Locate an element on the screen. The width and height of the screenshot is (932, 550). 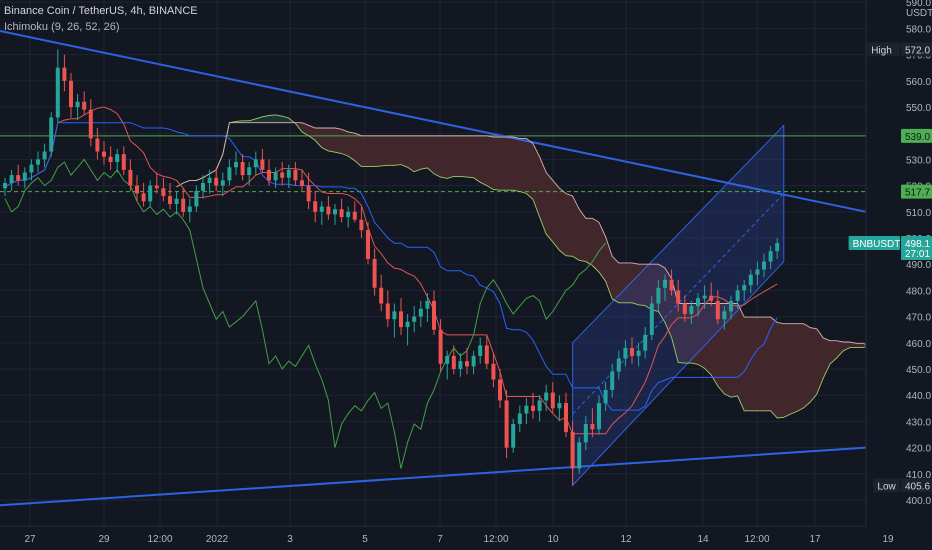
price-tick-label: 580.0 is located at coordinates (918, 29).